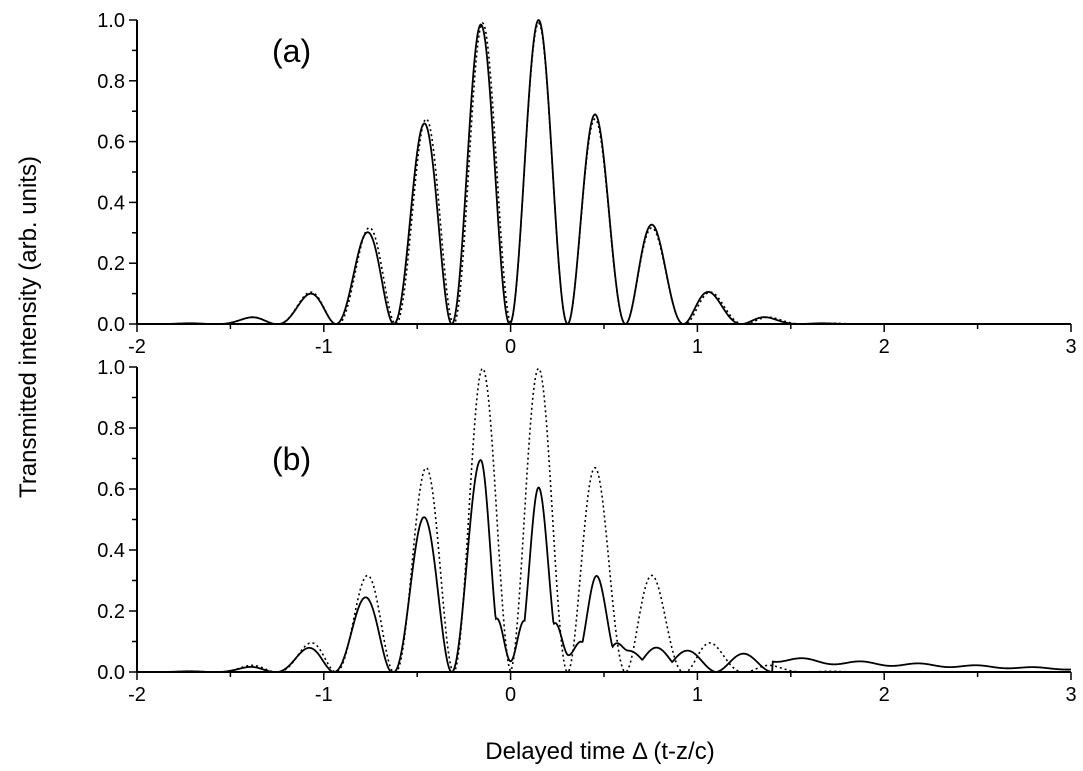 This screenshot has width=1083, height=771. Describe the element at coordinates (291, 459) in the screenshot. I see `panel-label: (b)` at that location.